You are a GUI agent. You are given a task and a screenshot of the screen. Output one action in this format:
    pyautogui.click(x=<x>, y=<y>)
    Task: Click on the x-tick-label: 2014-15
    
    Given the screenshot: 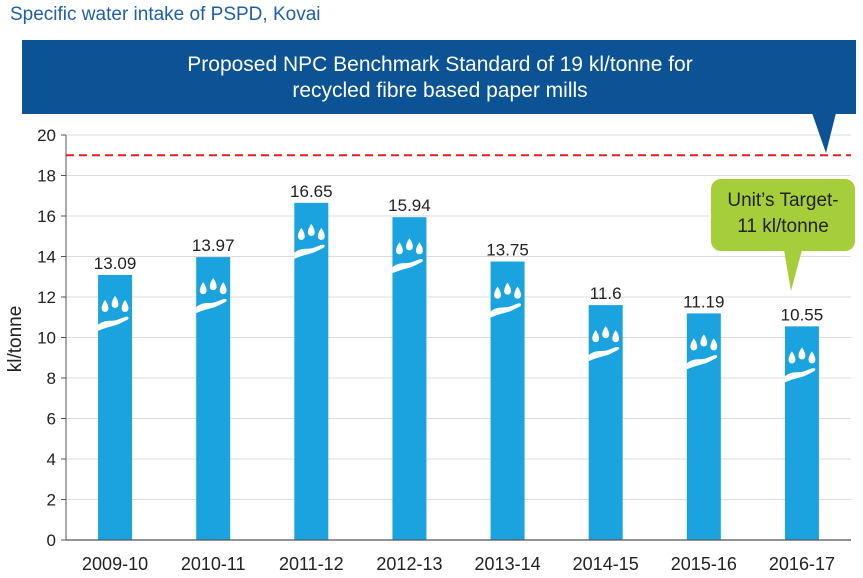 What is the action you would take?
    pyautogui.click(x=606, y=564)
    